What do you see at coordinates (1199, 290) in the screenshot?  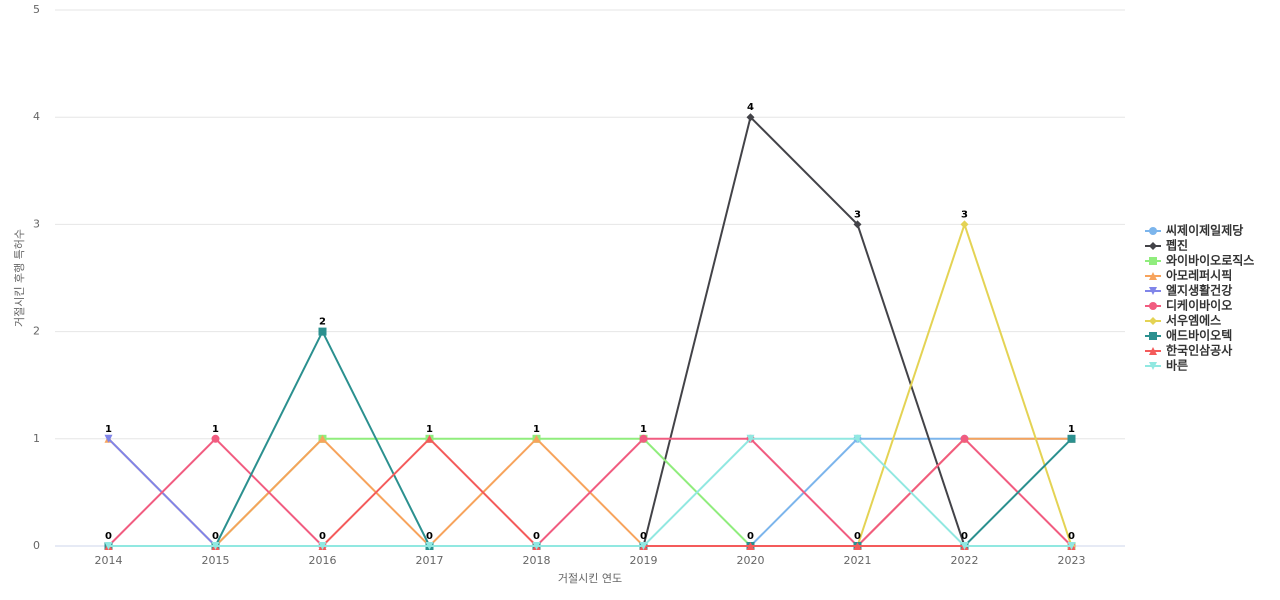 I see `legend-label: 엘지생활건강` at bounding box center [1199, 290].